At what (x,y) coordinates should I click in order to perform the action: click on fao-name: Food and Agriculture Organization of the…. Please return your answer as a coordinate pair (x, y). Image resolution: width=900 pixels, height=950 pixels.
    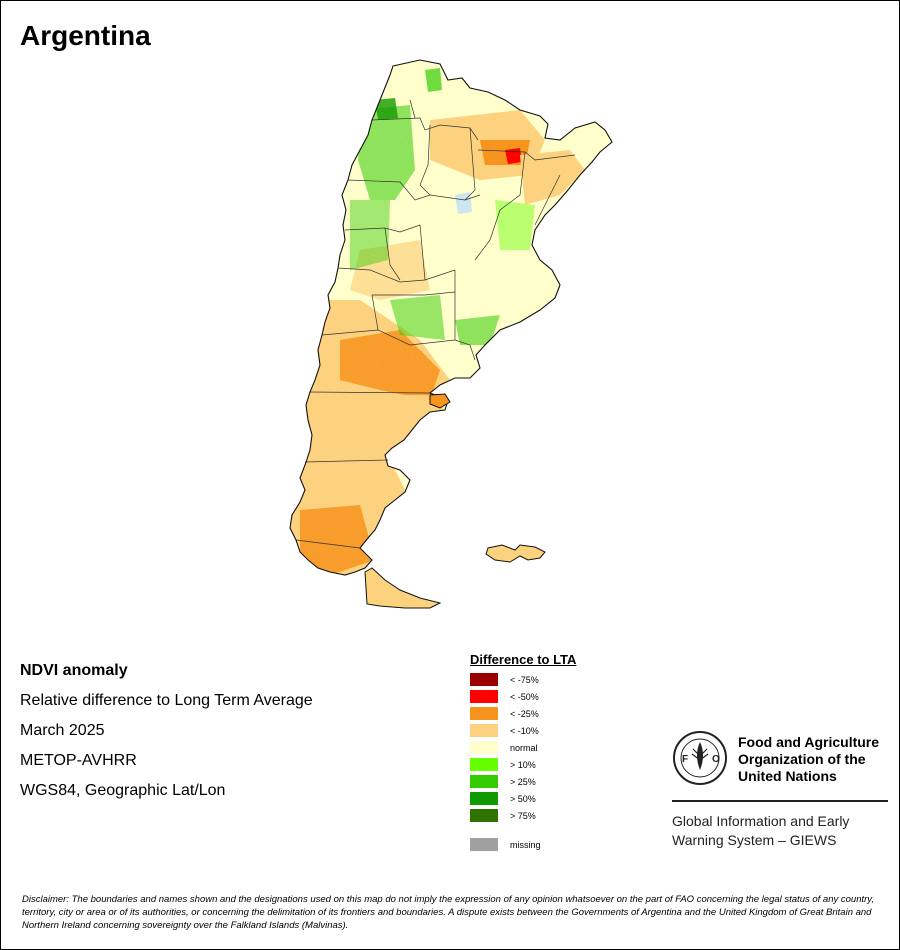
    Looking at the image, I should click on (809, 759).